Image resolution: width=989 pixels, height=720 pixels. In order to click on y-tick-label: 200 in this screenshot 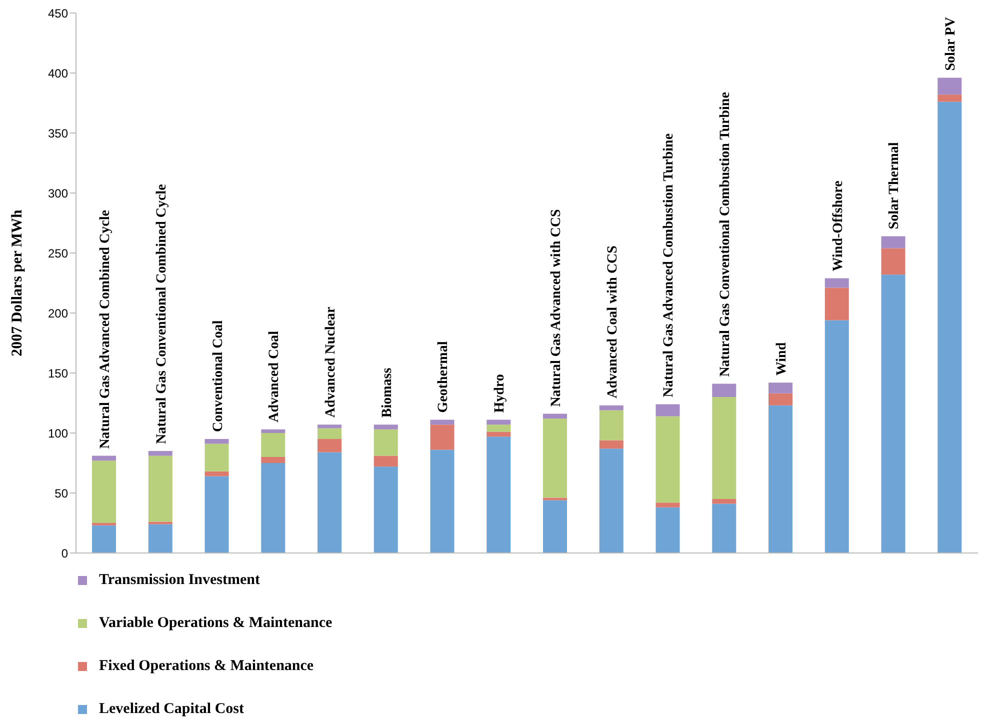, I will do `click(58, 313)`.